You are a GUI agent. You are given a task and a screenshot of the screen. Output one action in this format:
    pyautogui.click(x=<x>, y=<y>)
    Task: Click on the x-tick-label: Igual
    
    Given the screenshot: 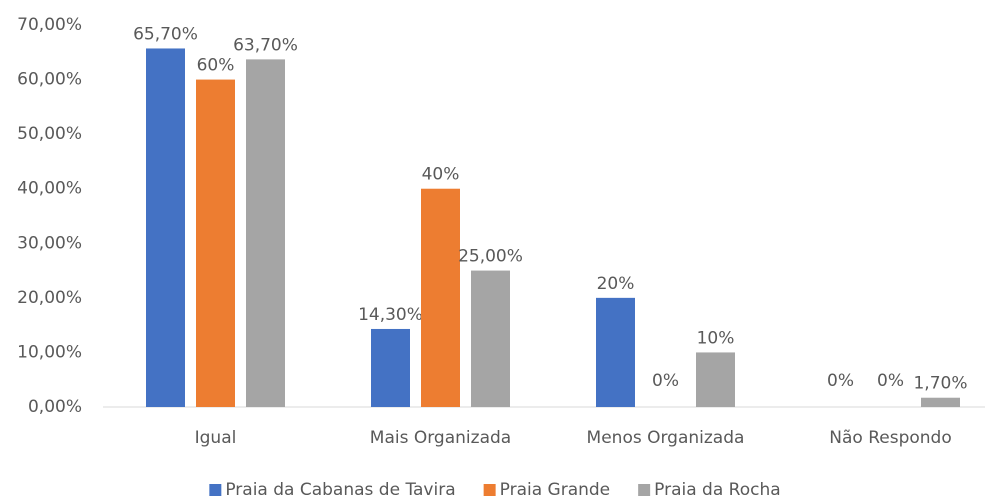 What is the action you would take?
    pyautogui.click(x=216, y=438)
    